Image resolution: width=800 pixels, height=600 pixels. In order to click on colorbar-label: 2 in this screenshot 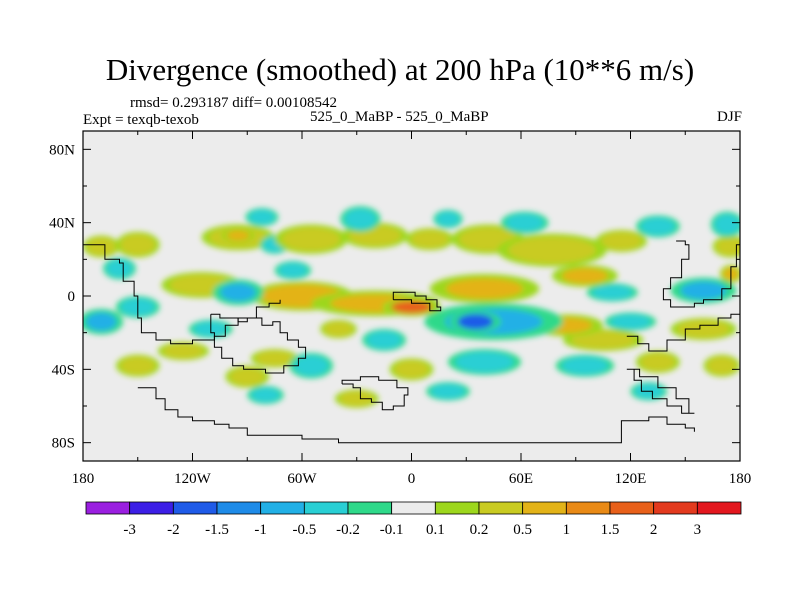, I will do `click(654, 530)`.